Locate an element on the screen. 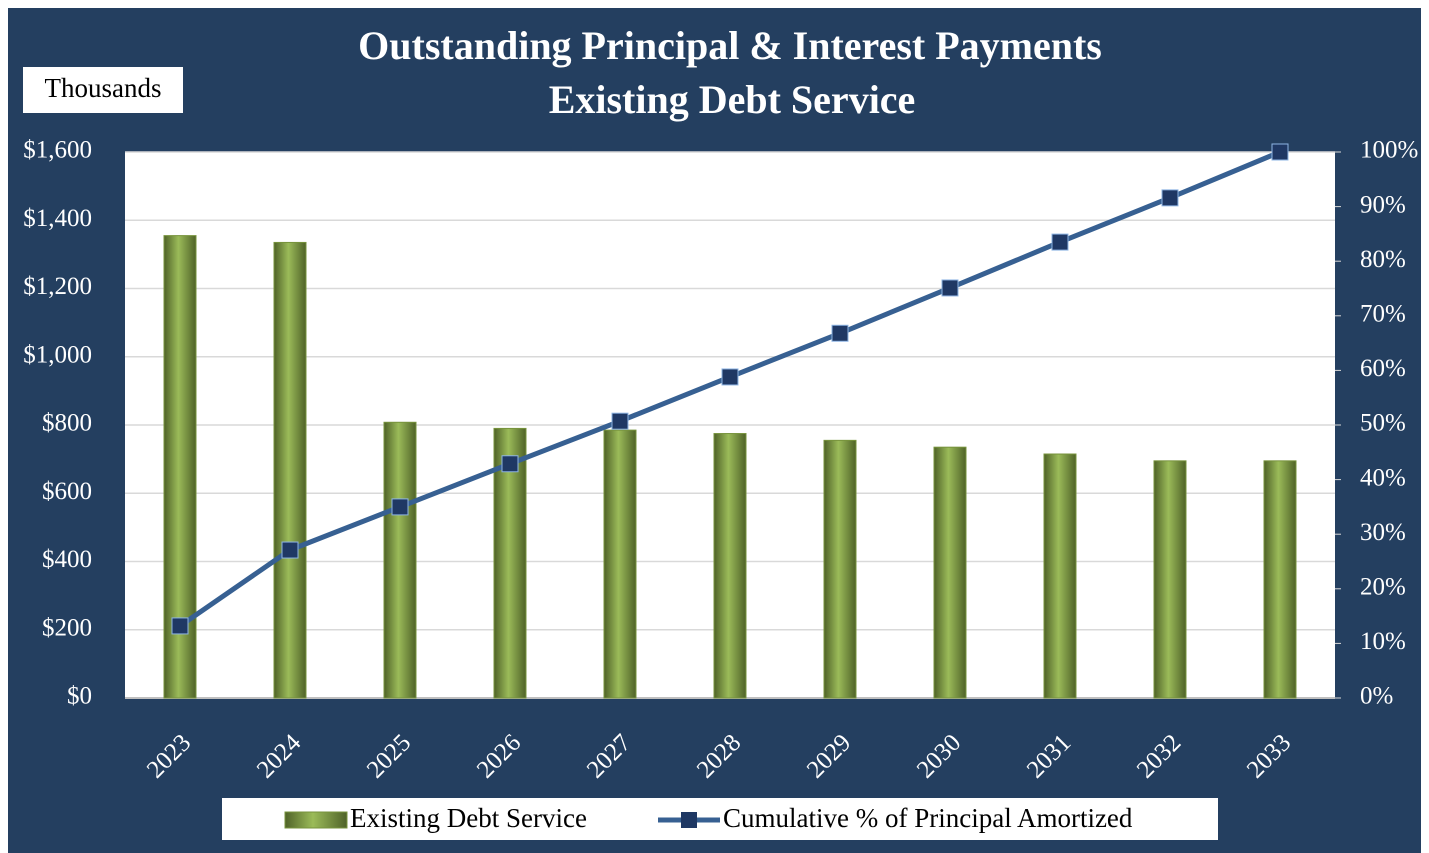  legend-label: Existing Debt Service is located at coordinates (468, 818).